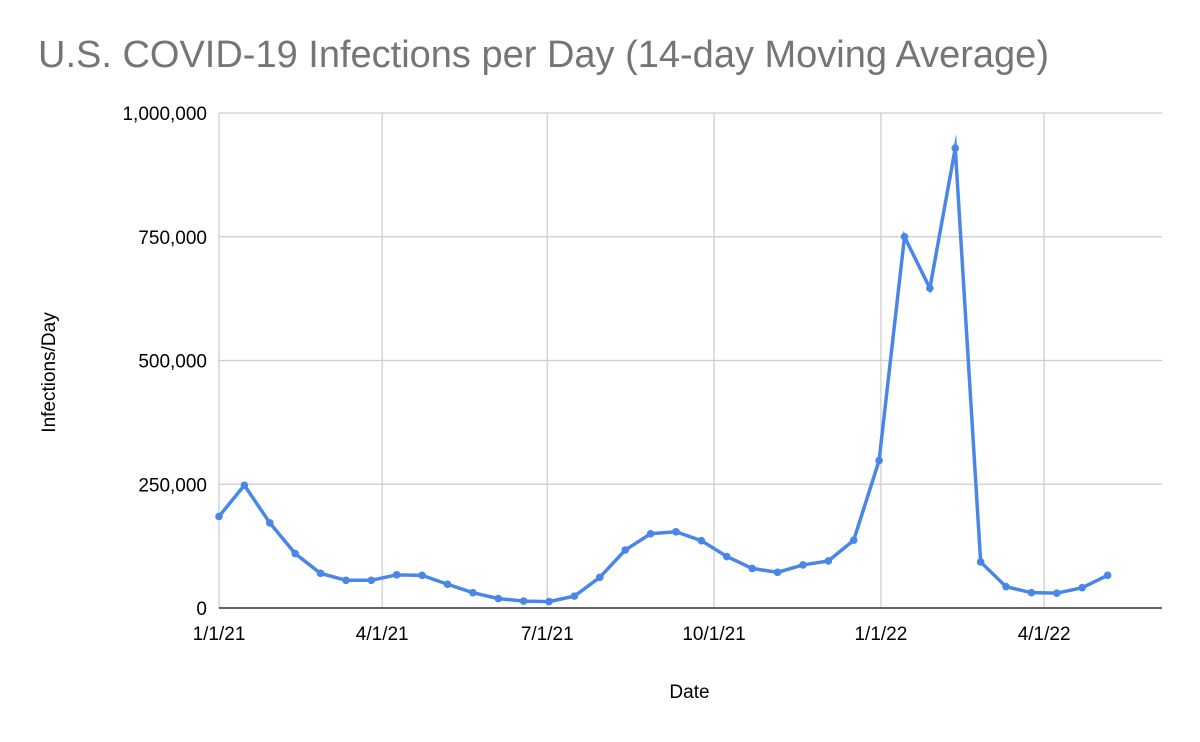 The image size is (1200, 742). I want to click on y-tick-label: 250,000, so click(172, 485).